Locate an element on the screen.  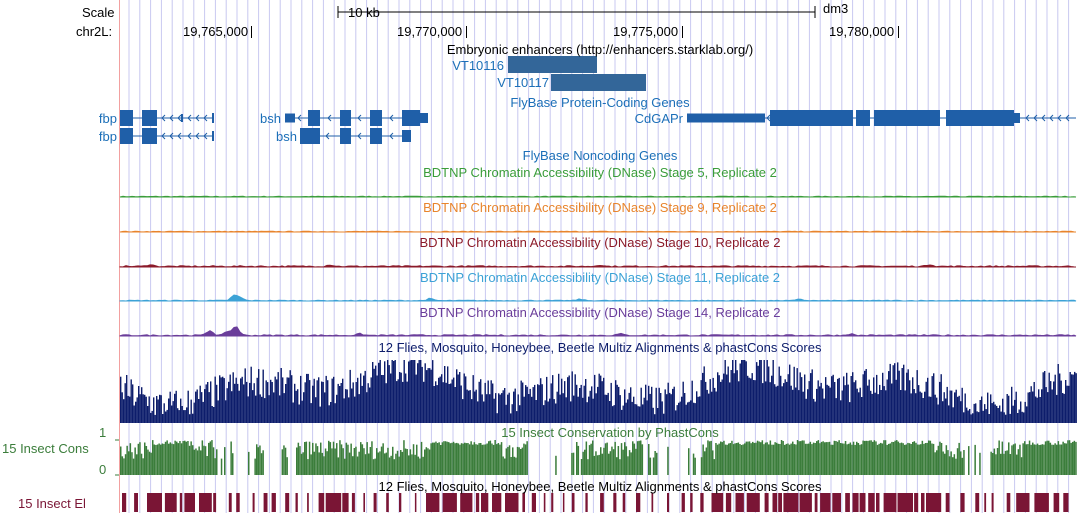
gene-bsh-strand-arrow is located at coordinates (391, 136).